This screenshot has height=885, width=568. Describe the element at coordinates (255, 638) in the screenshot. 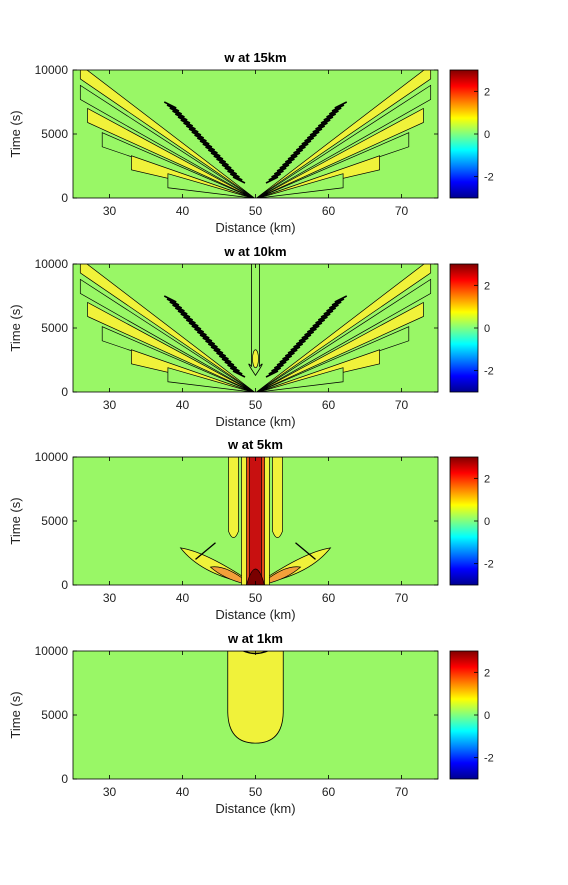

I see `chart-title: w at 1km` at that location.